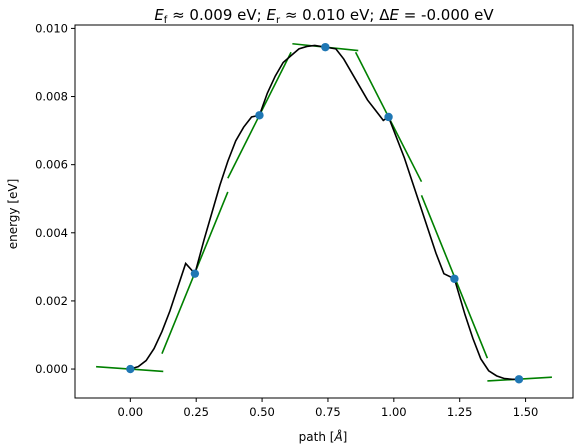 The height and width of the screenshot is (445, 587). I want to click on y-tick-label-0: 0.000, so click(51, 369).